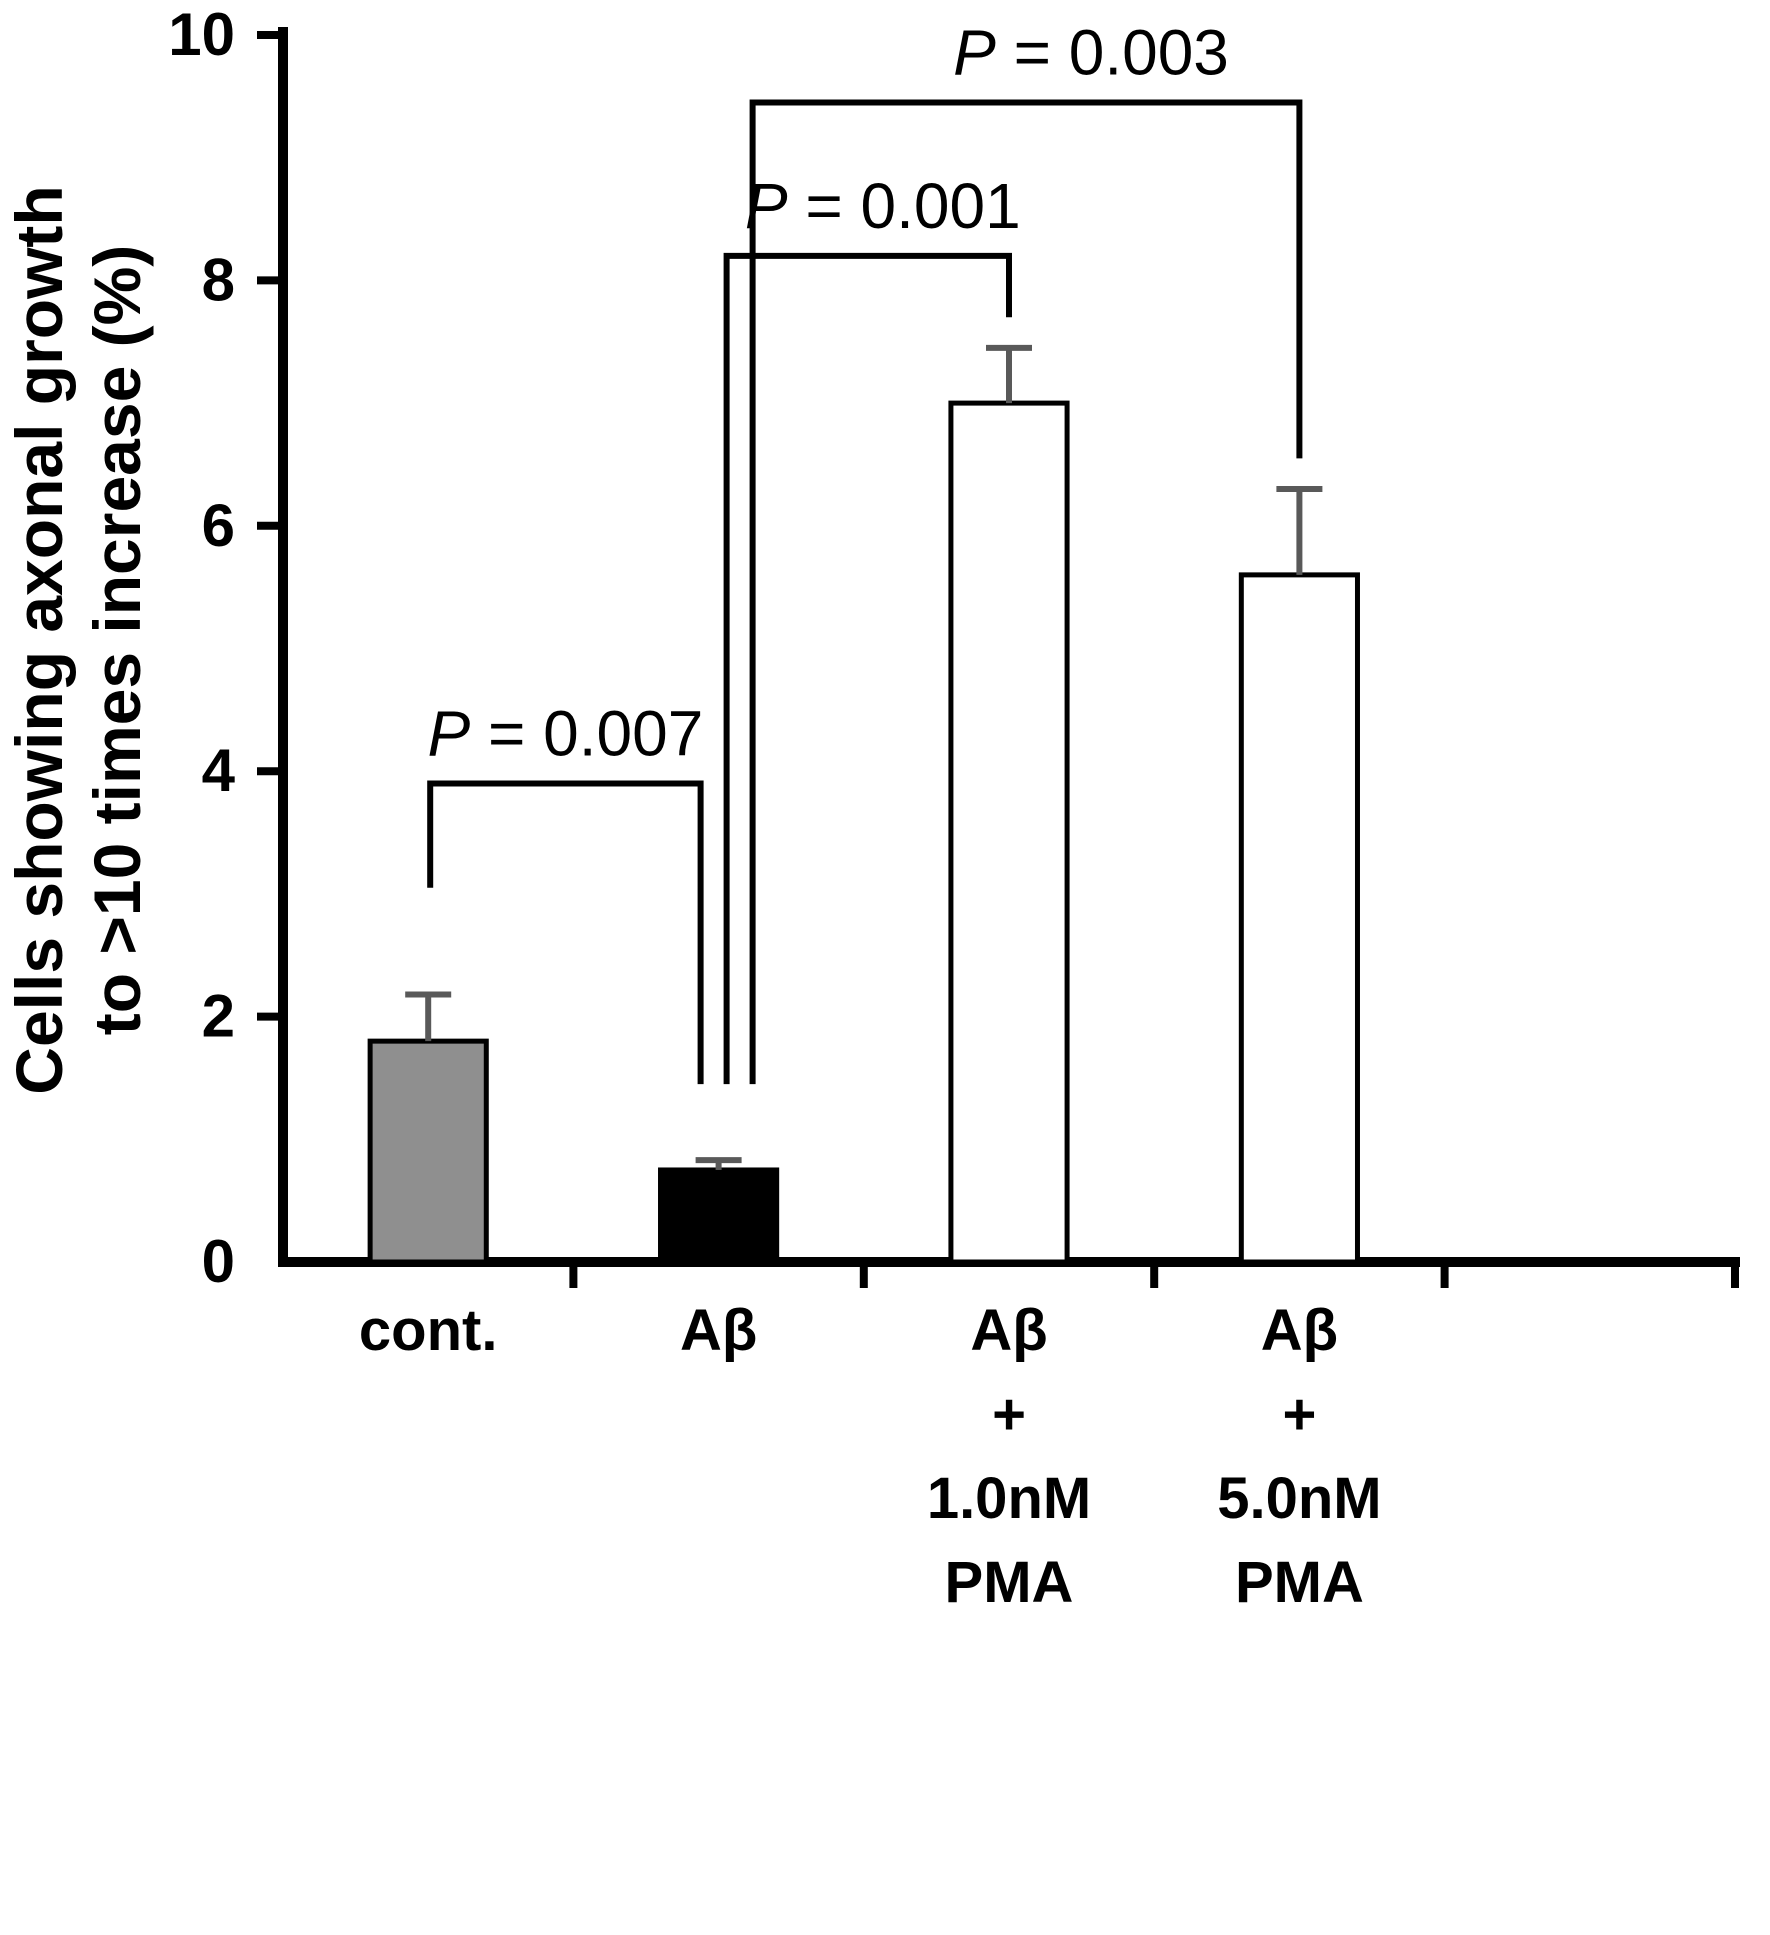  What do you see at coordinates (219, 770) in the screenshot?
I see `y-tick-label: 4` at bounding box center [219, 770].